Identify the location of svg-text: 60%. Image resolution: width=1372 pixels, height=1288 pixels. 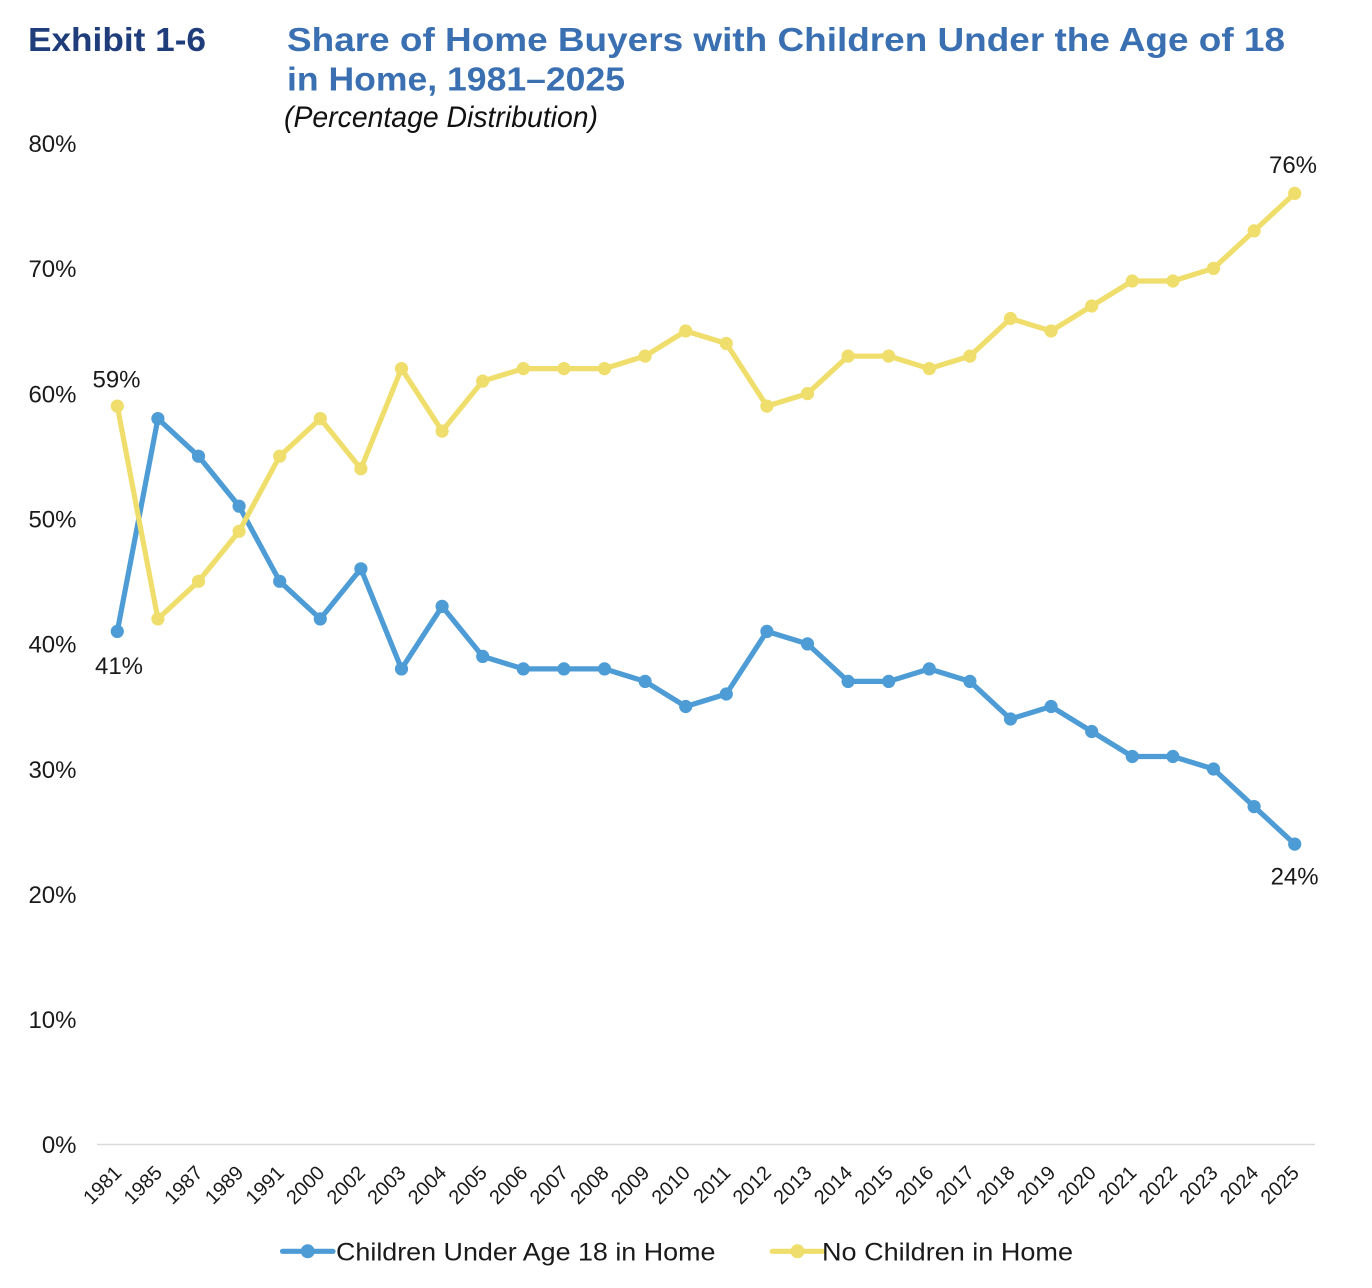
(52, 394).